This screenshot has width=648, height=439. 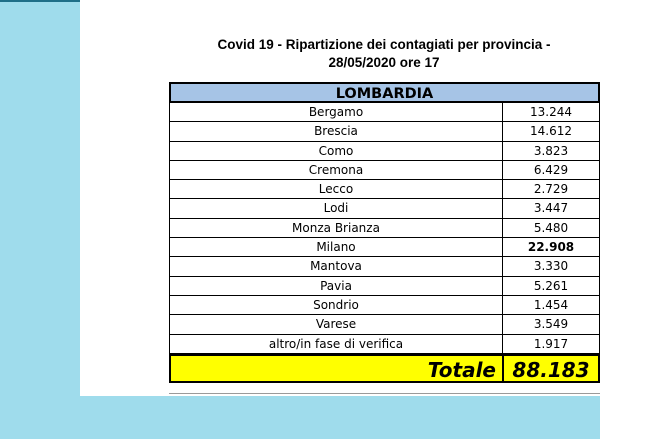 I want to click on table-row: Monza Brianza 5.480, so click(x=384, y=228).